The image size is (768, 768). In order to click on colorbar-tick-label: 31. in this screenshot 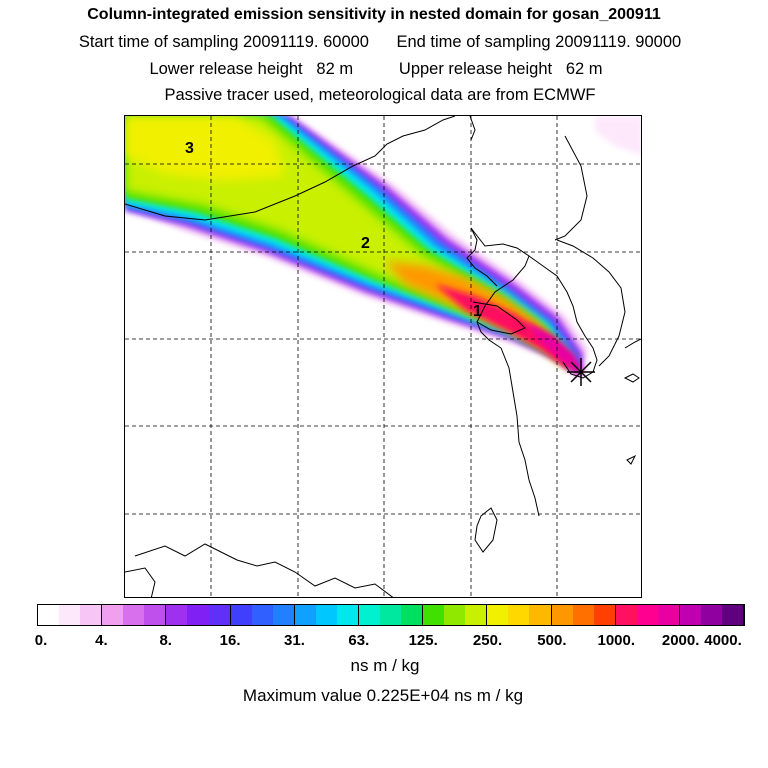, I will do `click(294, 640)`.